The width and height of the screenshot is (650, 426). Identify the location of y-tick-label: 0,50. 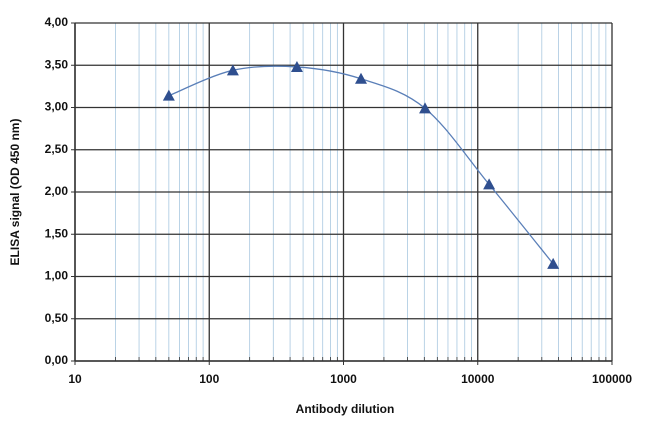
(57, 318).